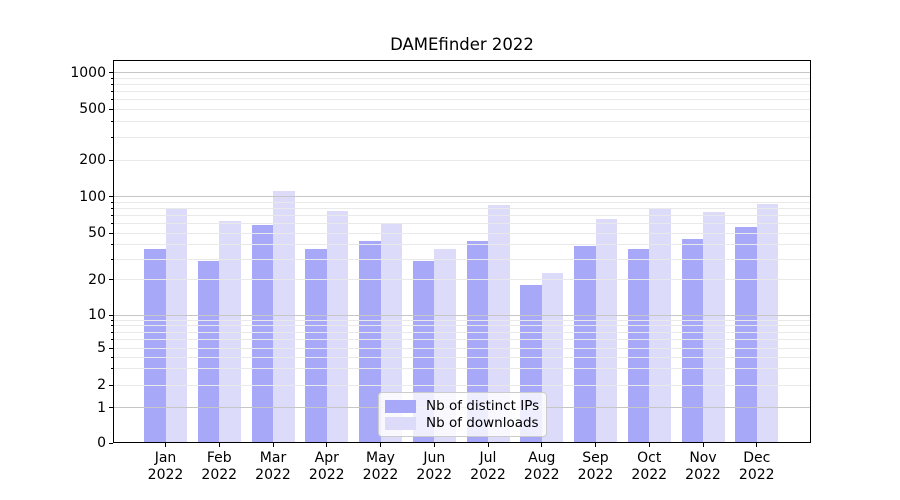  What do you see at coordinates (391, 332) in the screenshot?
I see `bar-downloads-may-2022` at bounding box center [391, 332].